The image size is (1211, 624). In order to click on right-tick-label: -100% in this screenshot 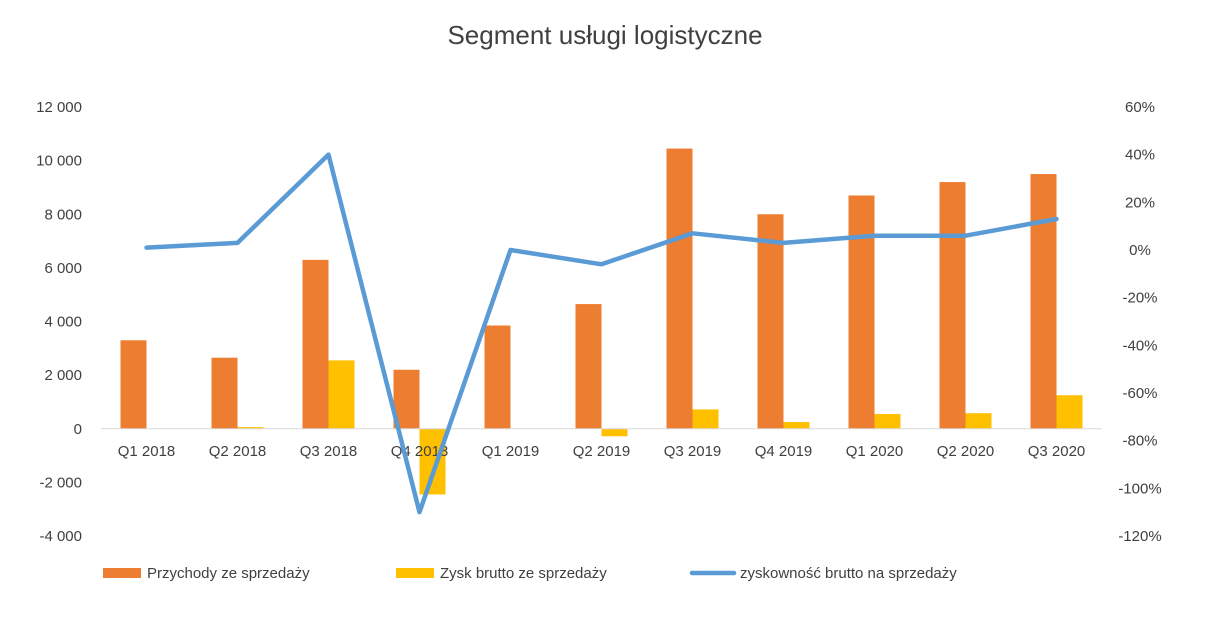, I will do `click(1139, 488)`.